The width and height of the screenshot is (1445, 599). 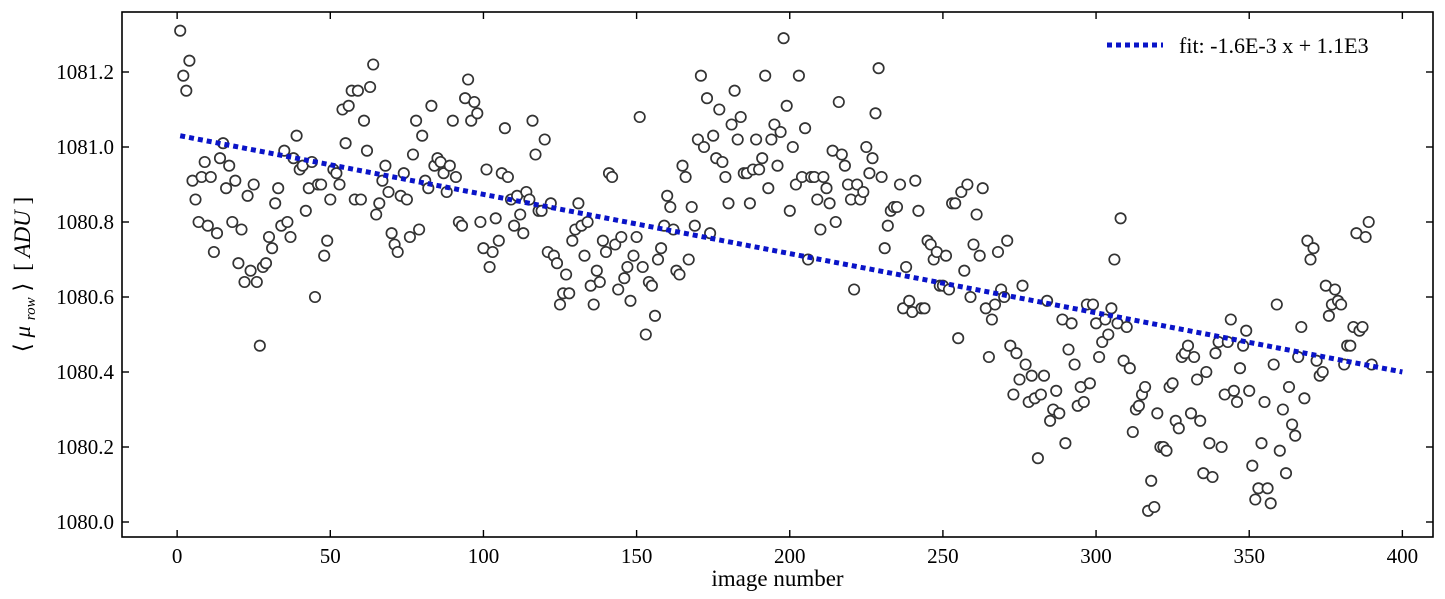 What do you see at coordinates (777, 578) in the screenshot?
I see `x-axis-label: image number` at bounding box center [777, 578].